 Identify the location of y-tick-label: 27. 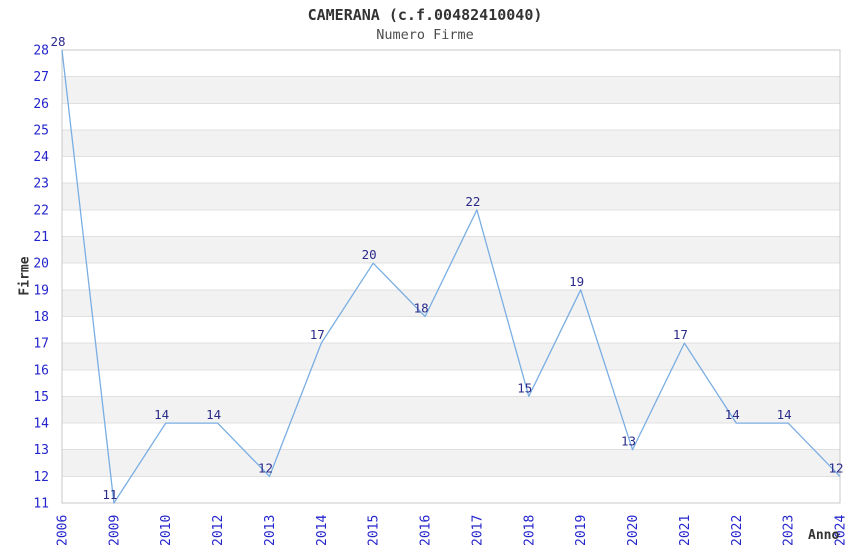
(41, 77).